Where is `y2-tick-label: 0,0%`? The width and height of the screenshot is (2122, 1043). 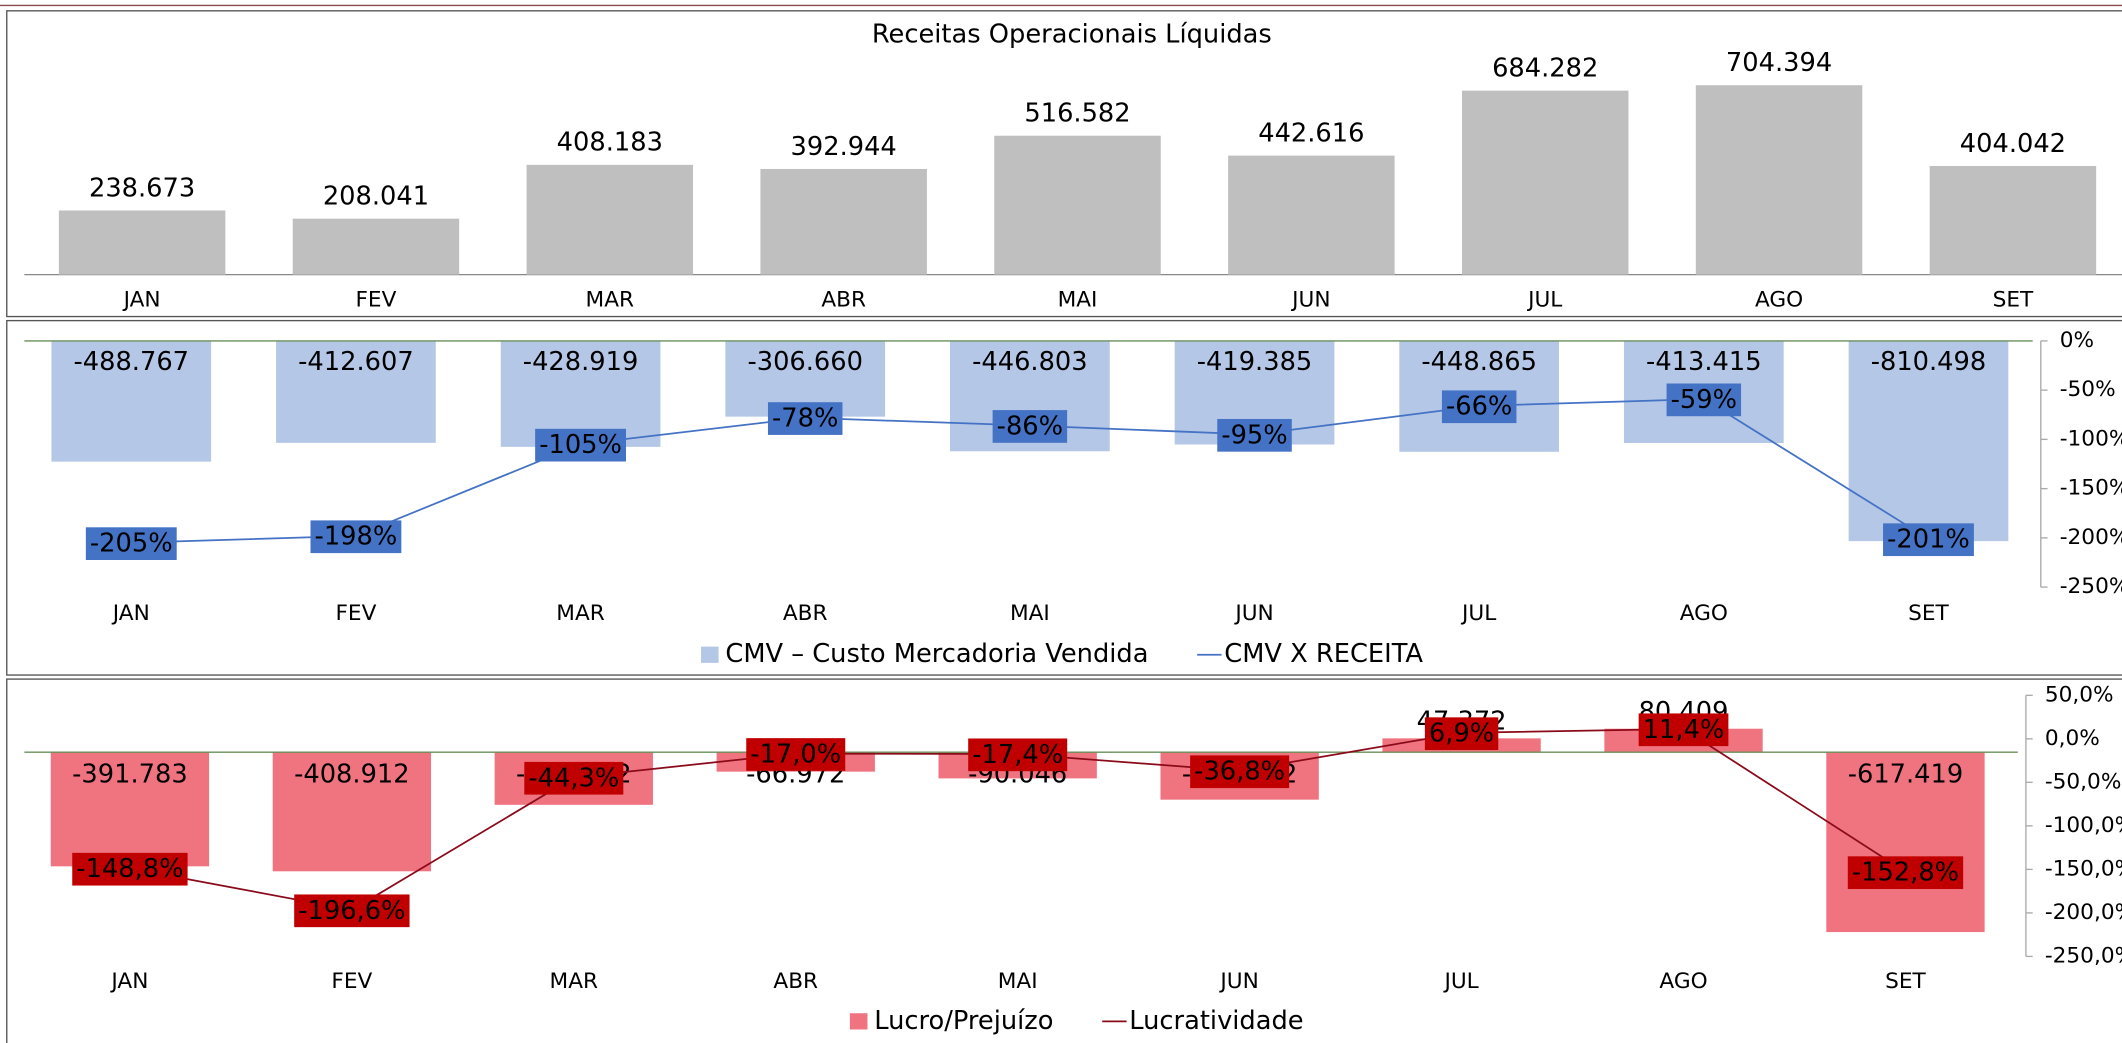
y2-tick-label: 0,0% is located at coordinates (2072, 738).